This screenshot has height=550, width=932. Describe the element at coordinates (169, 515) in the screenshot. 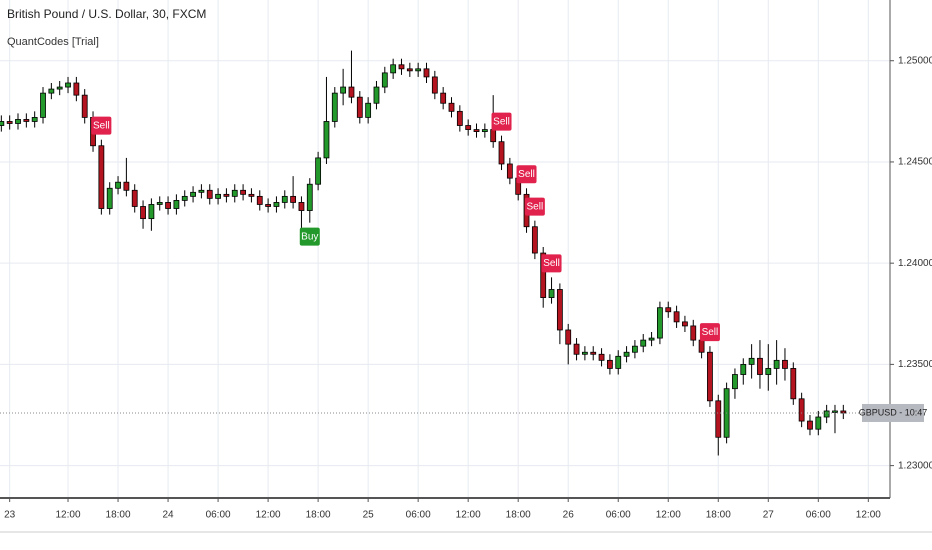

I see `x-tick-label: 24` at that location.